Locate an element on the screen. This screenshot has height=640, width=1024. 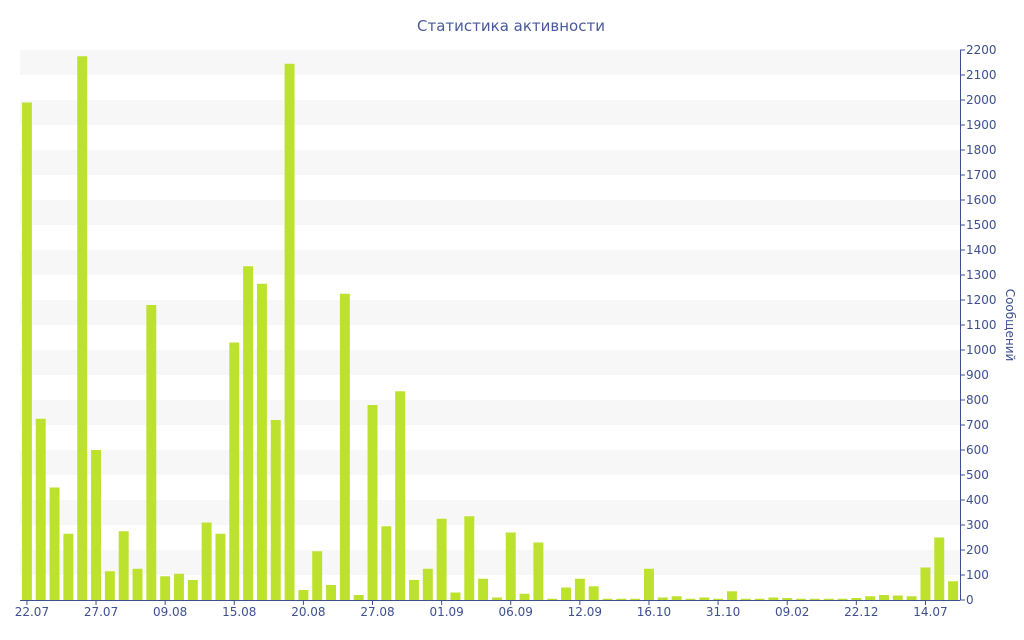
y-tick-label: 2000 is located at coordinates (981, 100).